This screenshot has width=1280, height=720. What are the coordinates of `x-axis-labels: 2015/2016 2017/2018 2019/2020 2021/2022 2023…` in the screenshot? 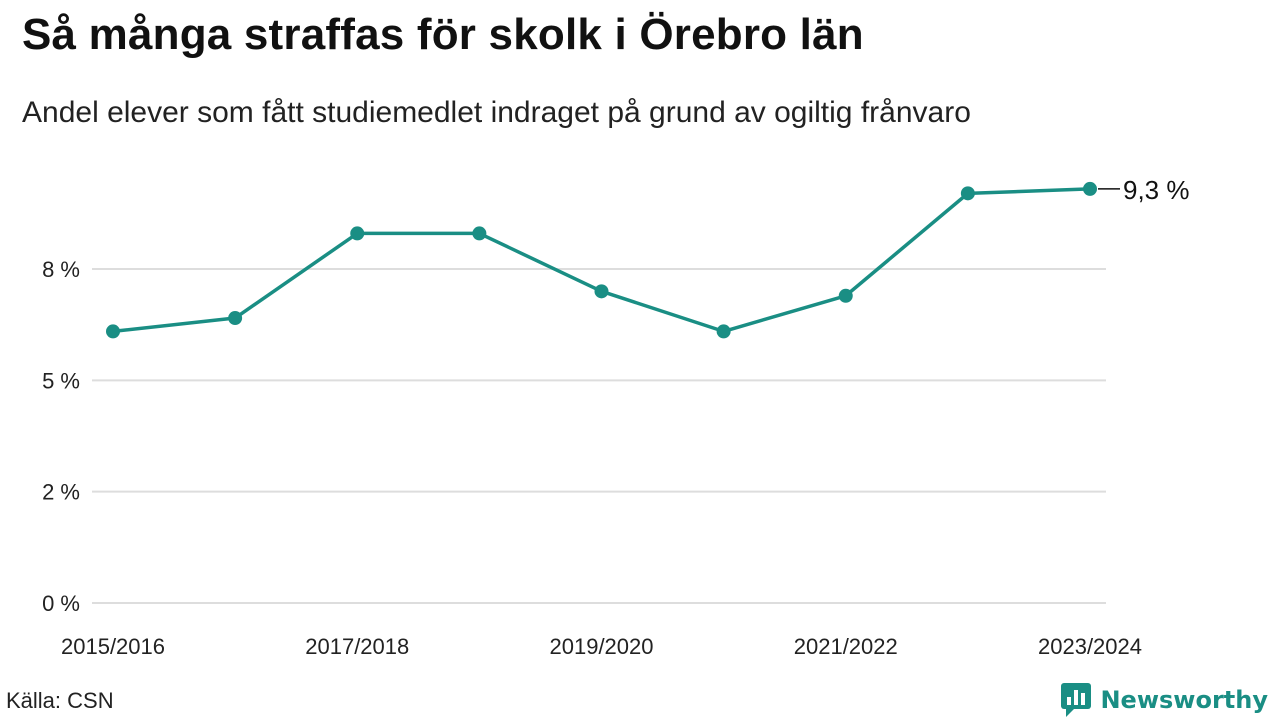 It's located at (601, 646).